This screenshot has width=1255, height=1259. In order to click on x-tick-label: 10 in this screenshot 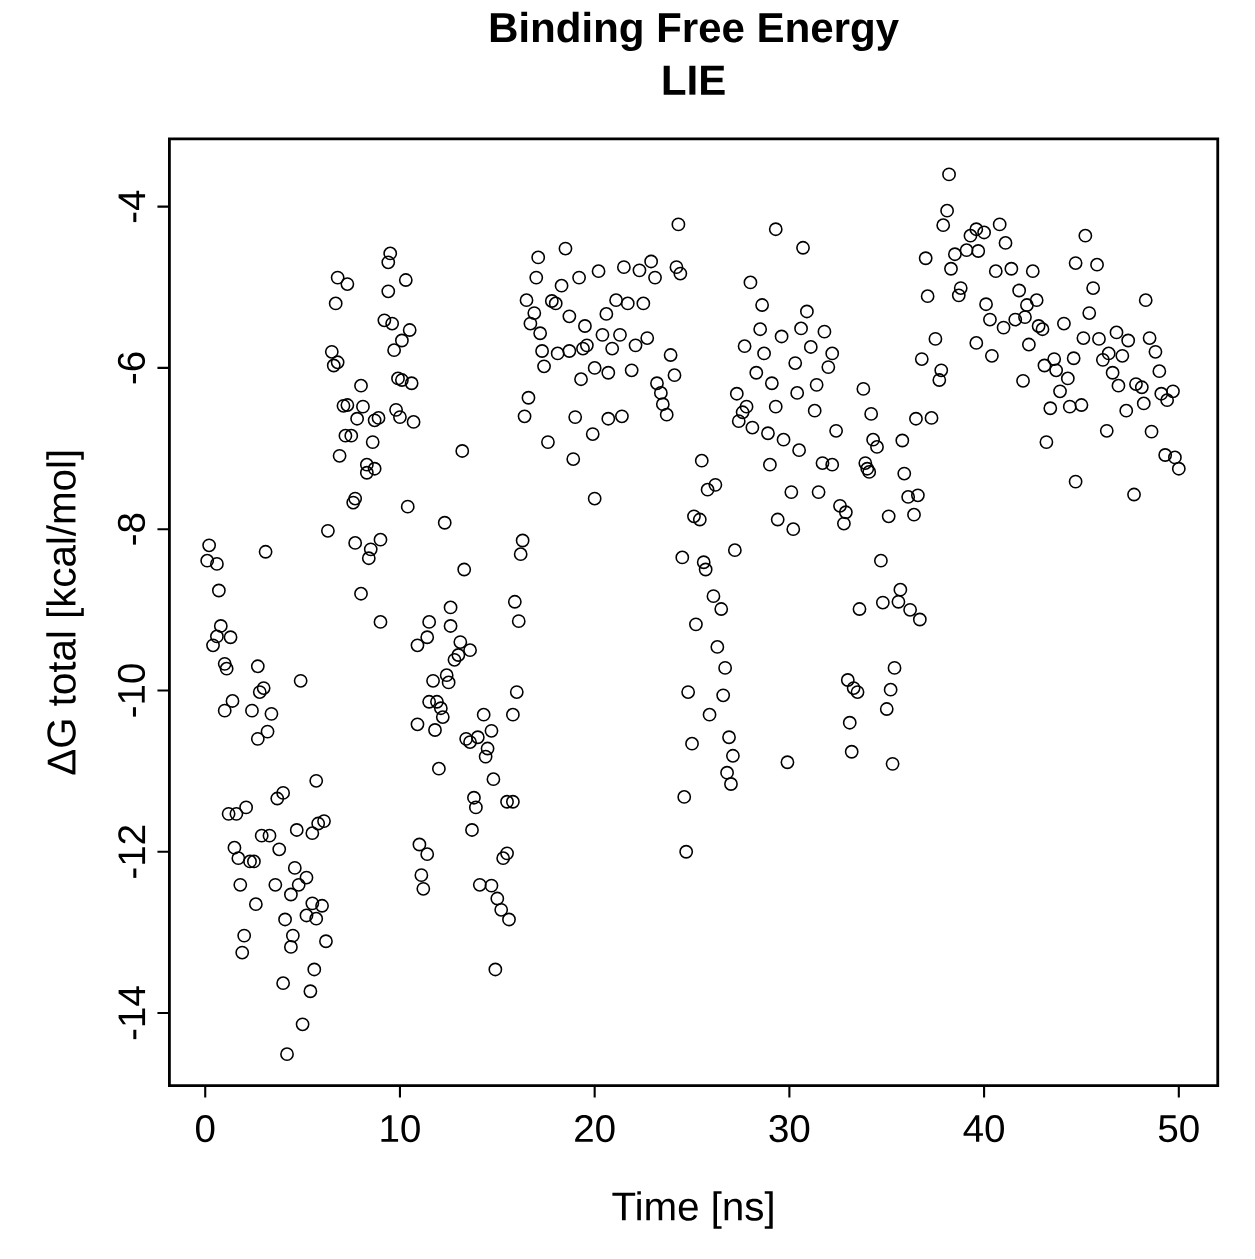, I will do `click(401, 1128)`.